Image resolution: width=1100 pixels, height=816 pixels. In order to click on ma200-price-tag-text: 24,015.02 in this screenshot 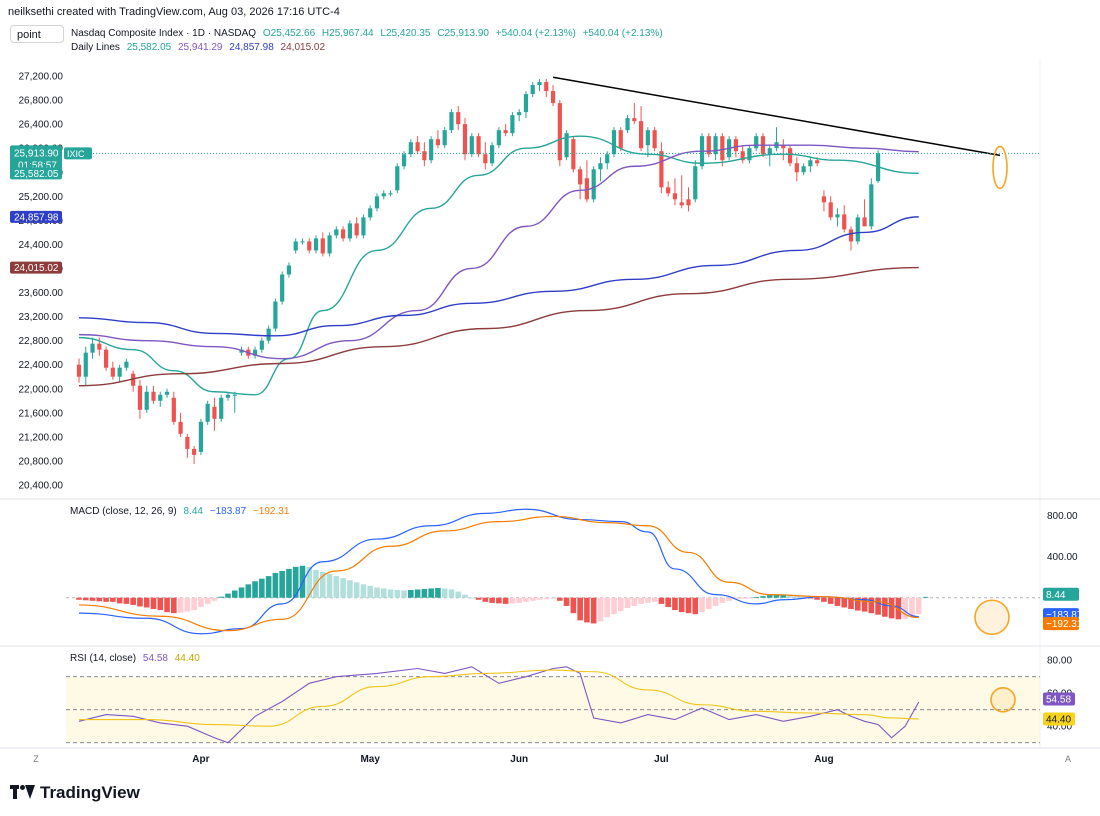, I will do `click(36, 268)`.